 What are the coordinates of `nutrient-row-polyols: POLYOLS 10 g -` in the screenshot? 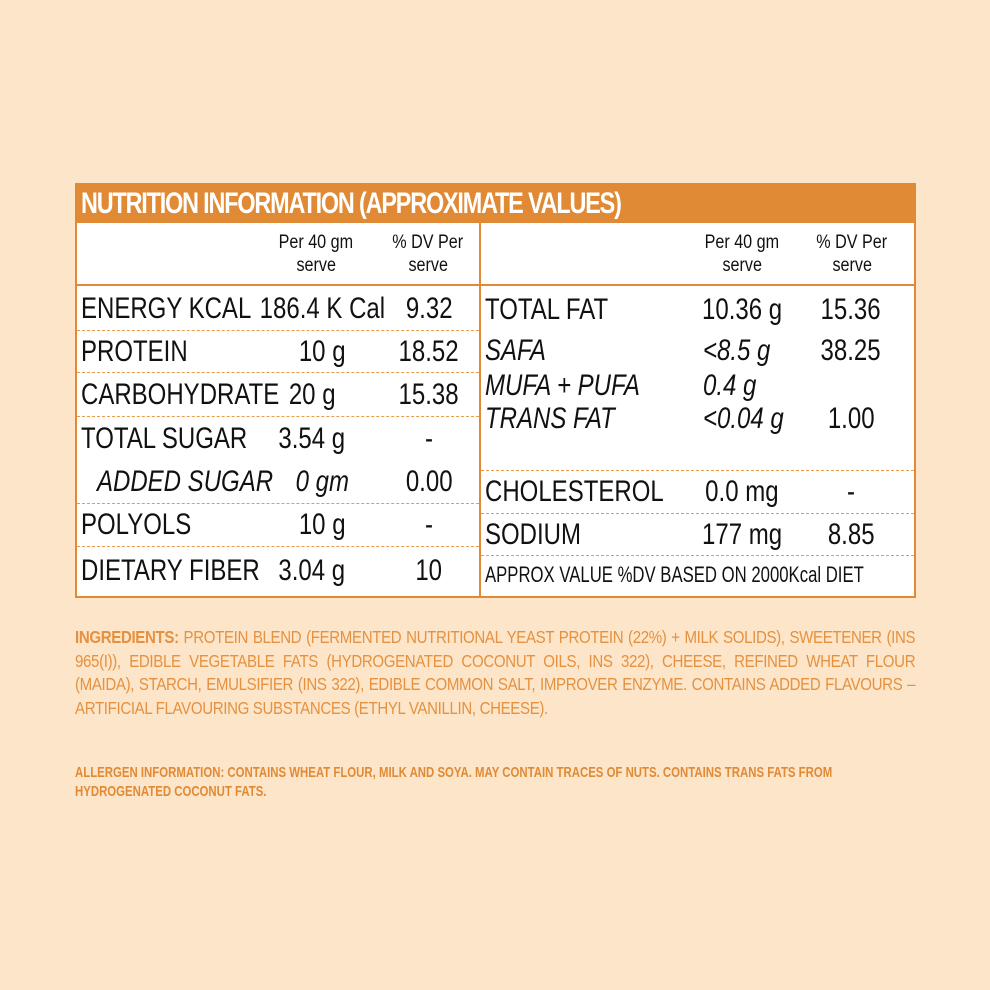 It's located at (278, 525).